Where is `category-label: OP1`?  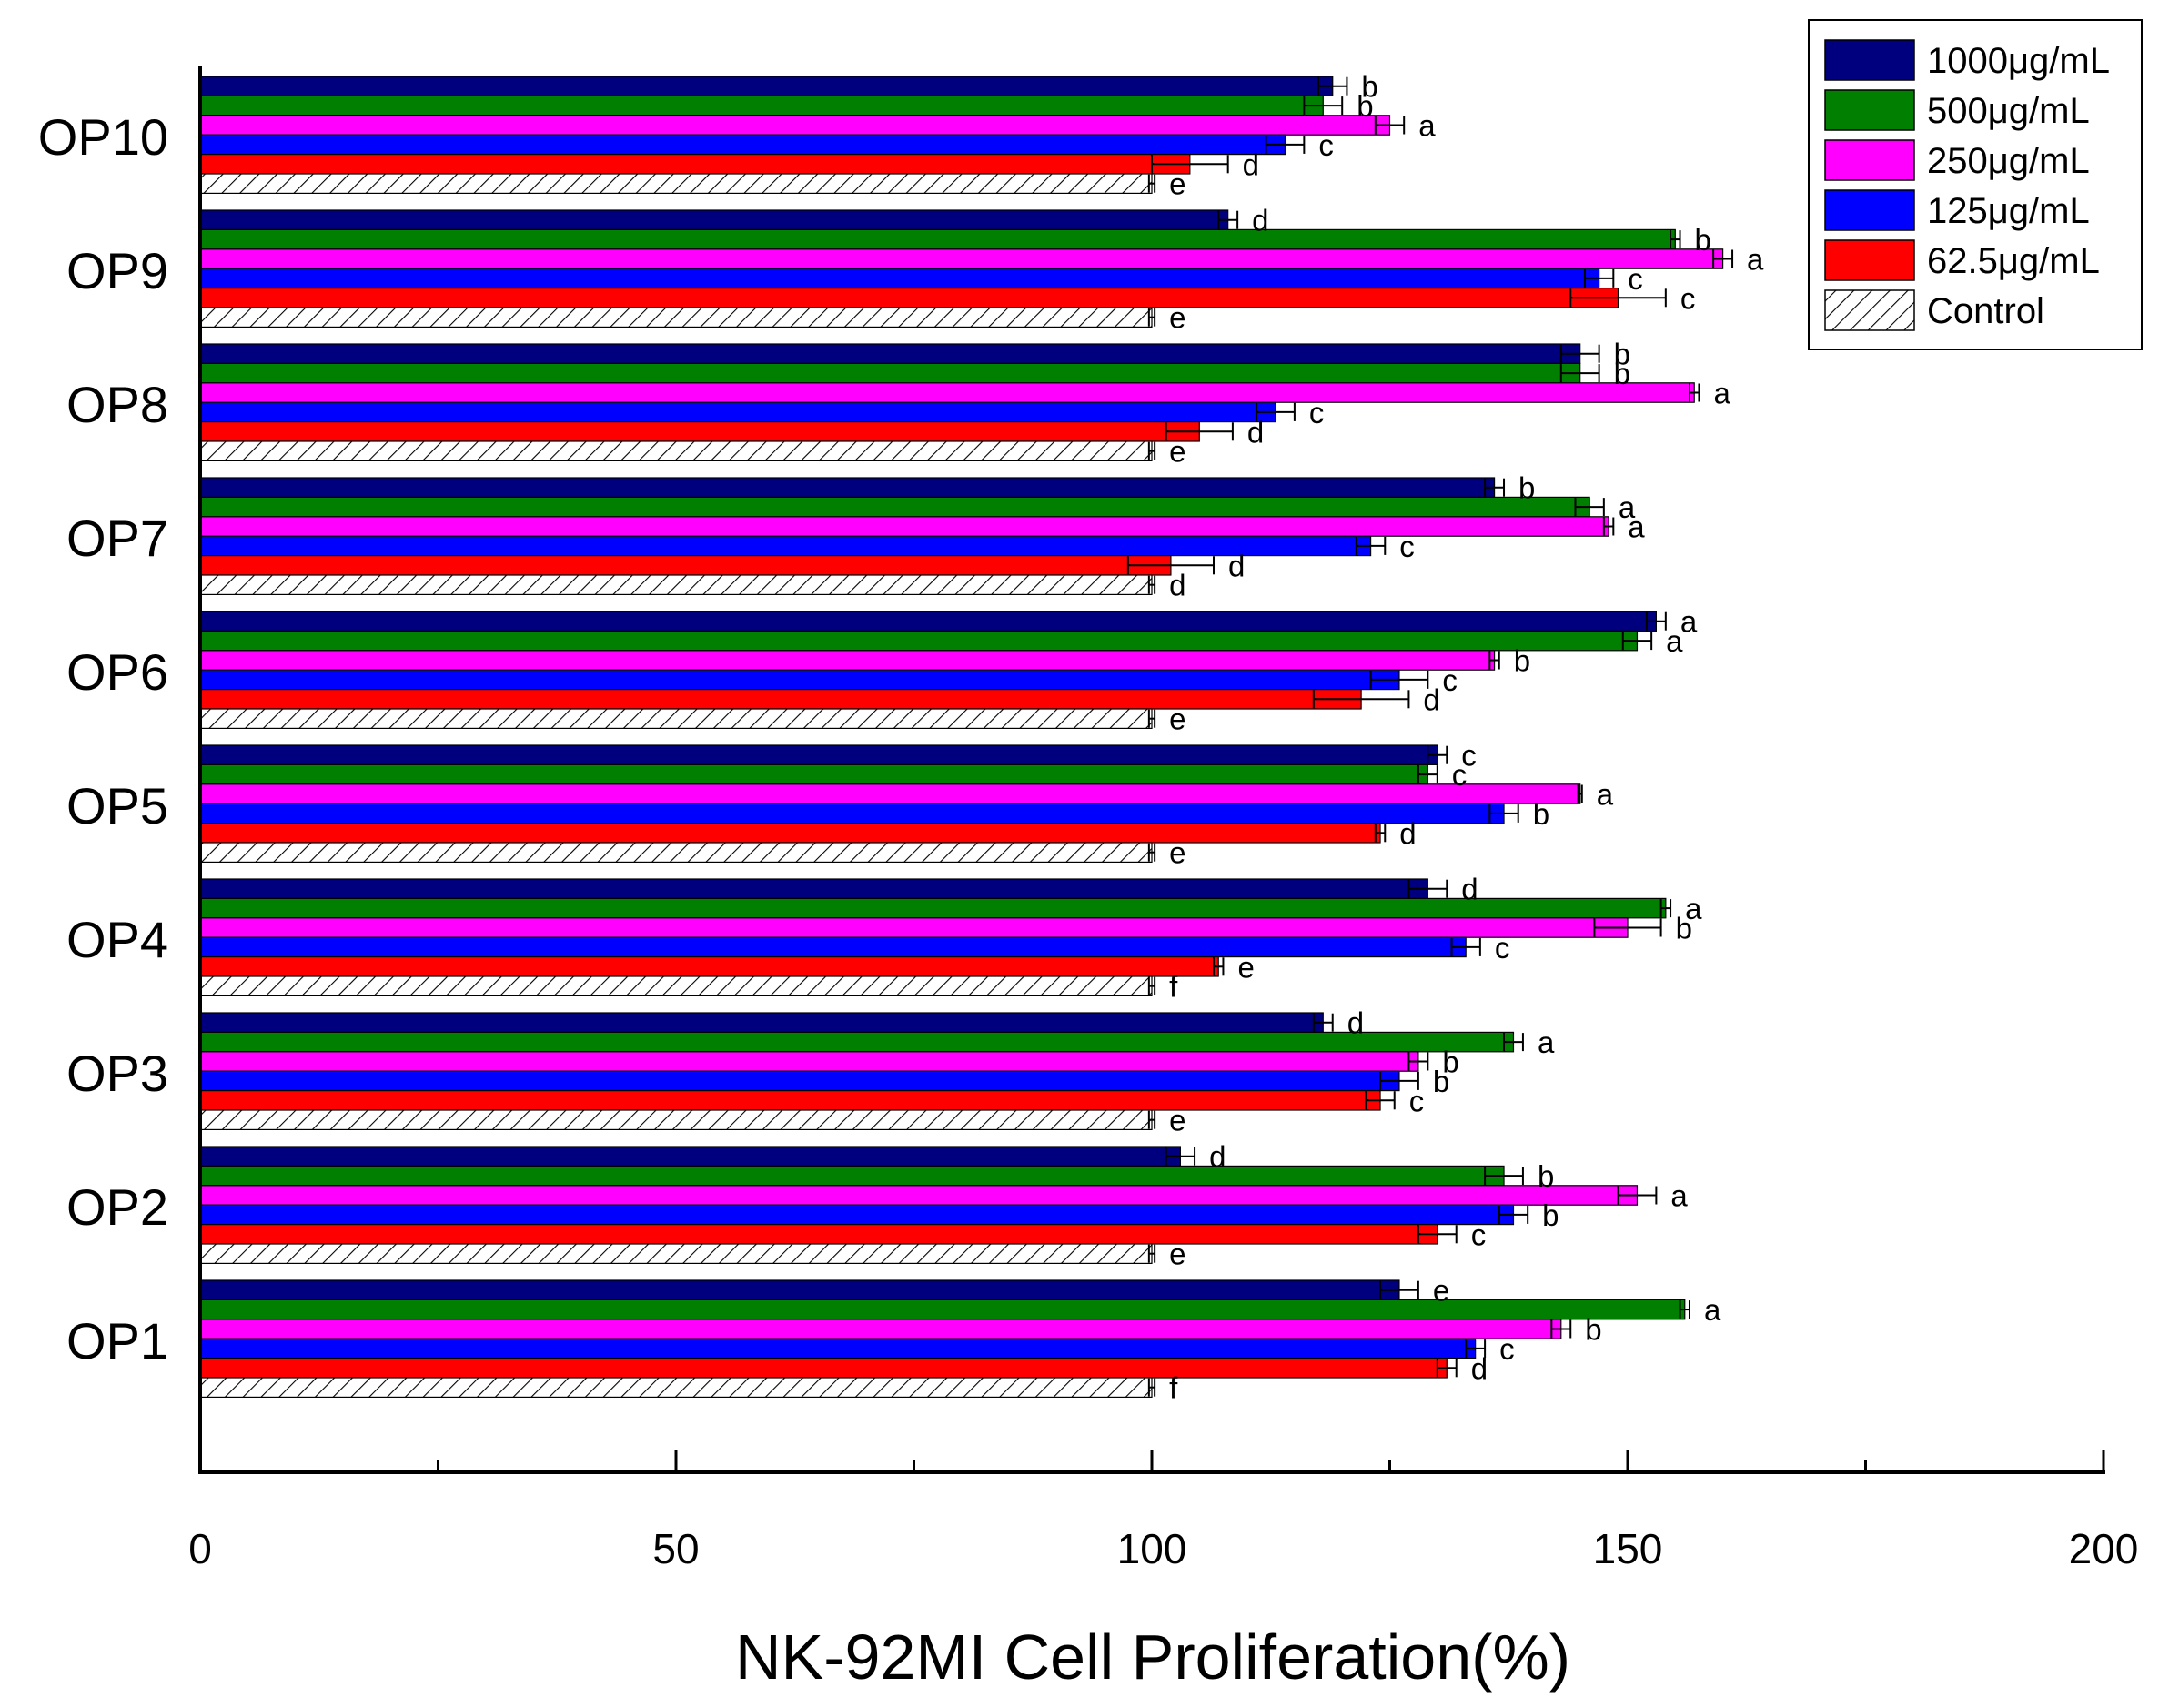
category-label: OP1 is located at coordinates (117, 1340).